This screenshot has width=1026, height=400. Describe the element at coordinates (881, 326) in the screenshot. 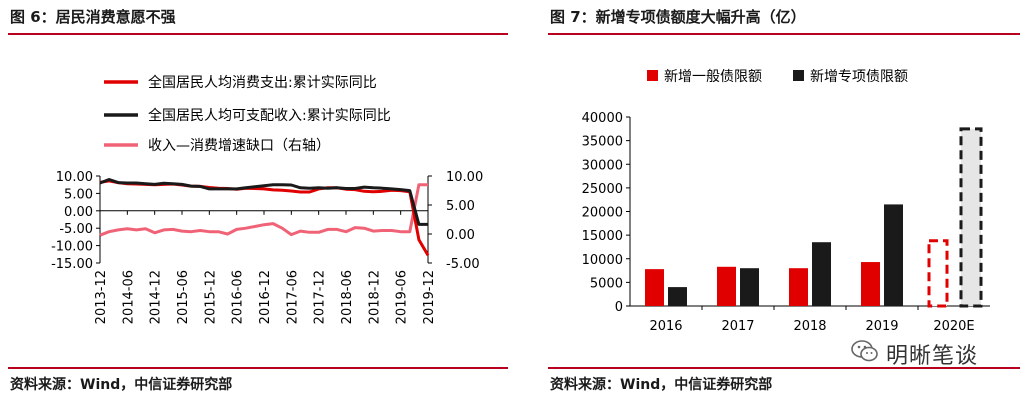

I see `x-tick-label: 2019` at that location.